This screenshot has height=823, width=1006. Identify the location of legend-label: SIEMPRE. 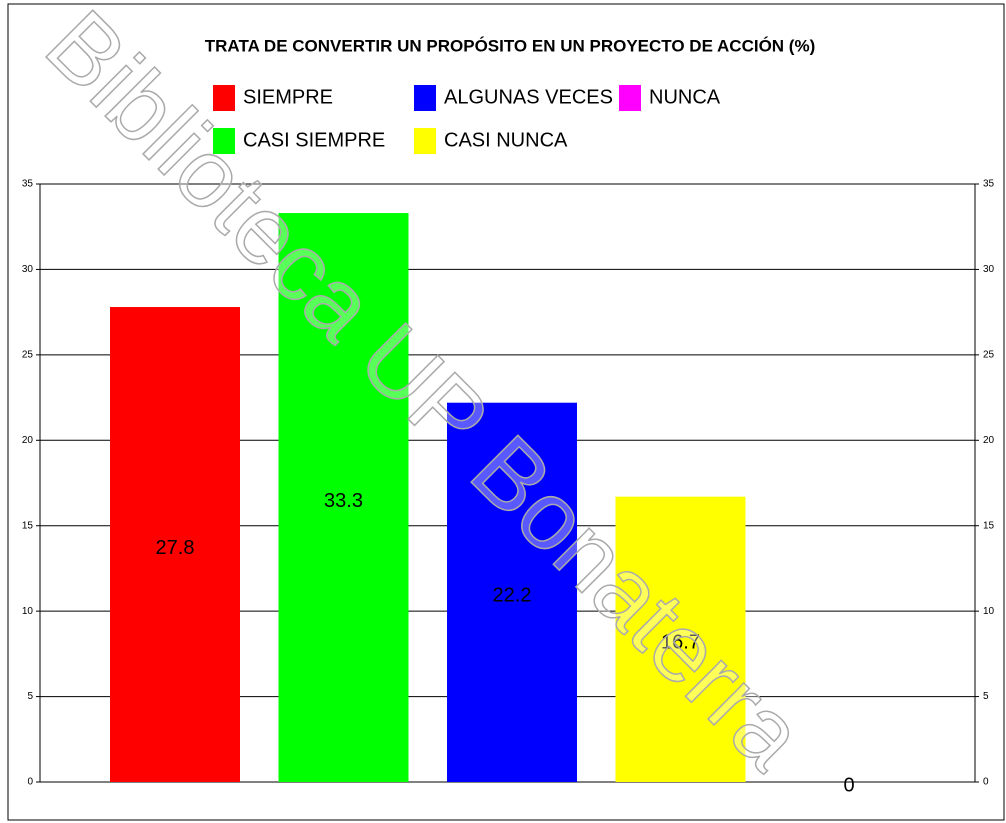
(288, 97).